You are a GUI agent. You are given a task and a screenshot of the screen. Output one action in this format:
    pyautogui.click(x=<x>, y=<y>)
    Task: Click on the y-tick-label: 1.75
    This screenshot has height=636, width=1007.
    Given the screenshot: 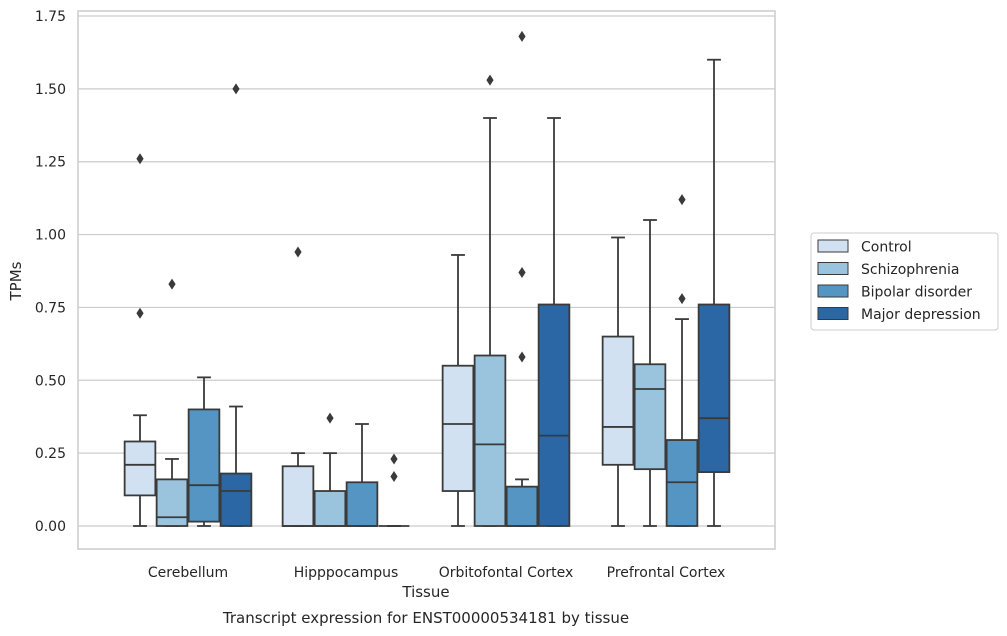 What is the action you would take?
    pyautogui.click(x=50, y=17)
    